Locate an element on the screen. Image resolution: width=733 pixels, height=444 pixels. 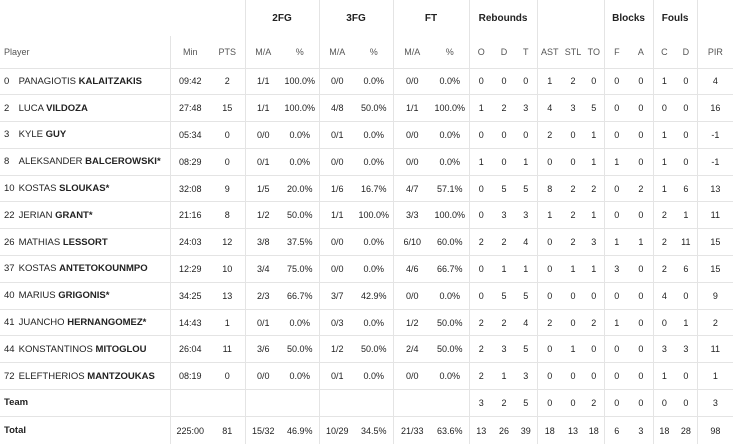
player-last-name: MITOGLOU is located at coordinates (121, 349).